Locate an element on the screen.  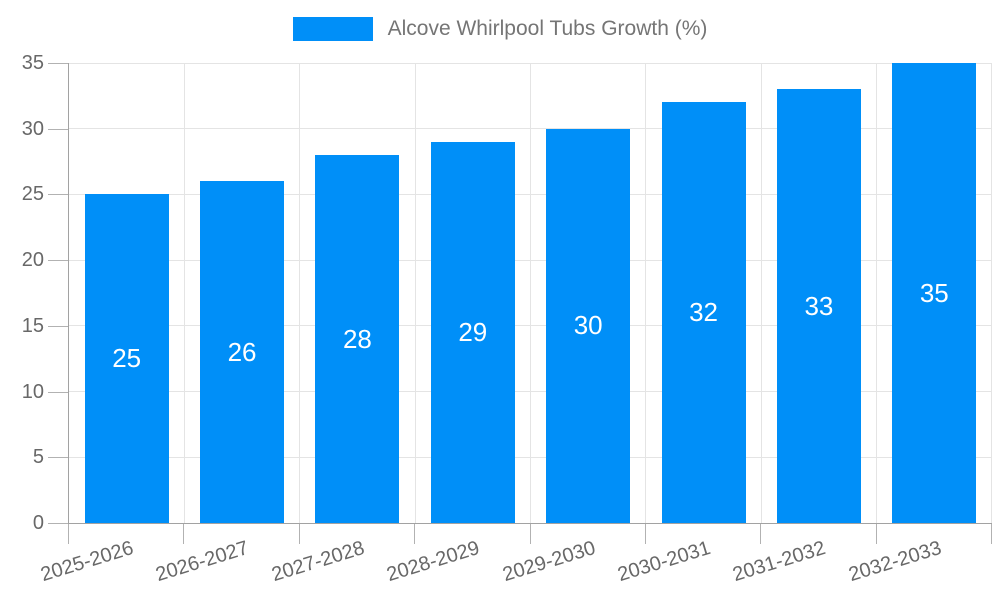
bar-2028-2029: 29 is located at coordinates (472, 332).